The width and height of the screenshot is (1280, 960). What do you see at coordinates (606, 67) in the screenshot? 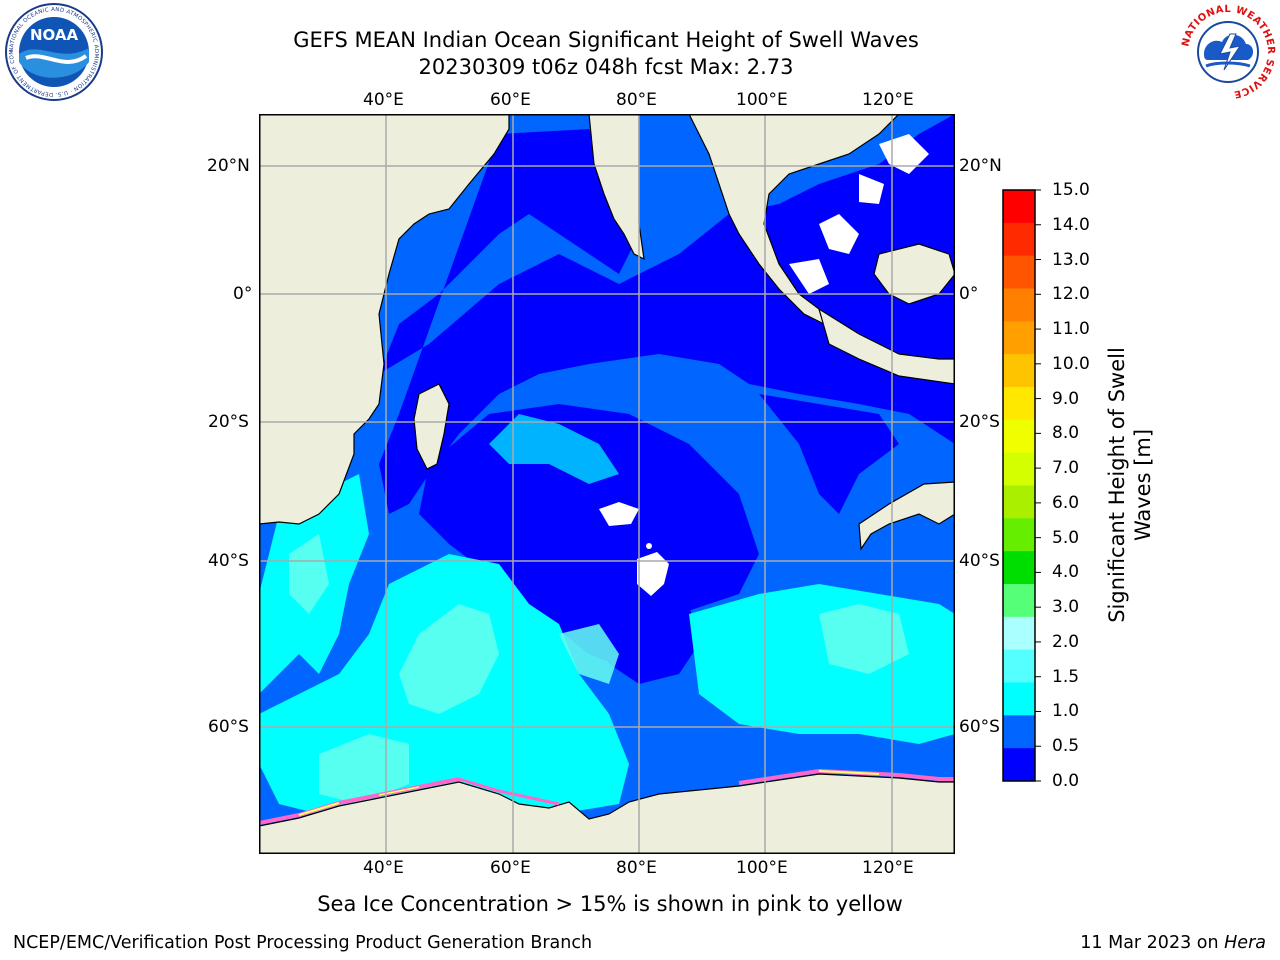
I see `chart-subtitle: 20230309 t06z 048h fcst Max: 2.73` at bounding box center [606, 67].